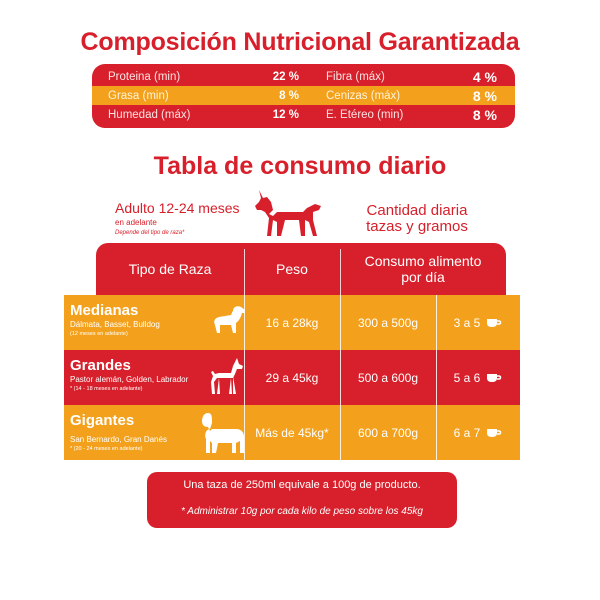 This screenshot has height=600, width=600. Describe the element at coordinates (288, 213) in the screenshot. I see `doberman-icon` at that location.